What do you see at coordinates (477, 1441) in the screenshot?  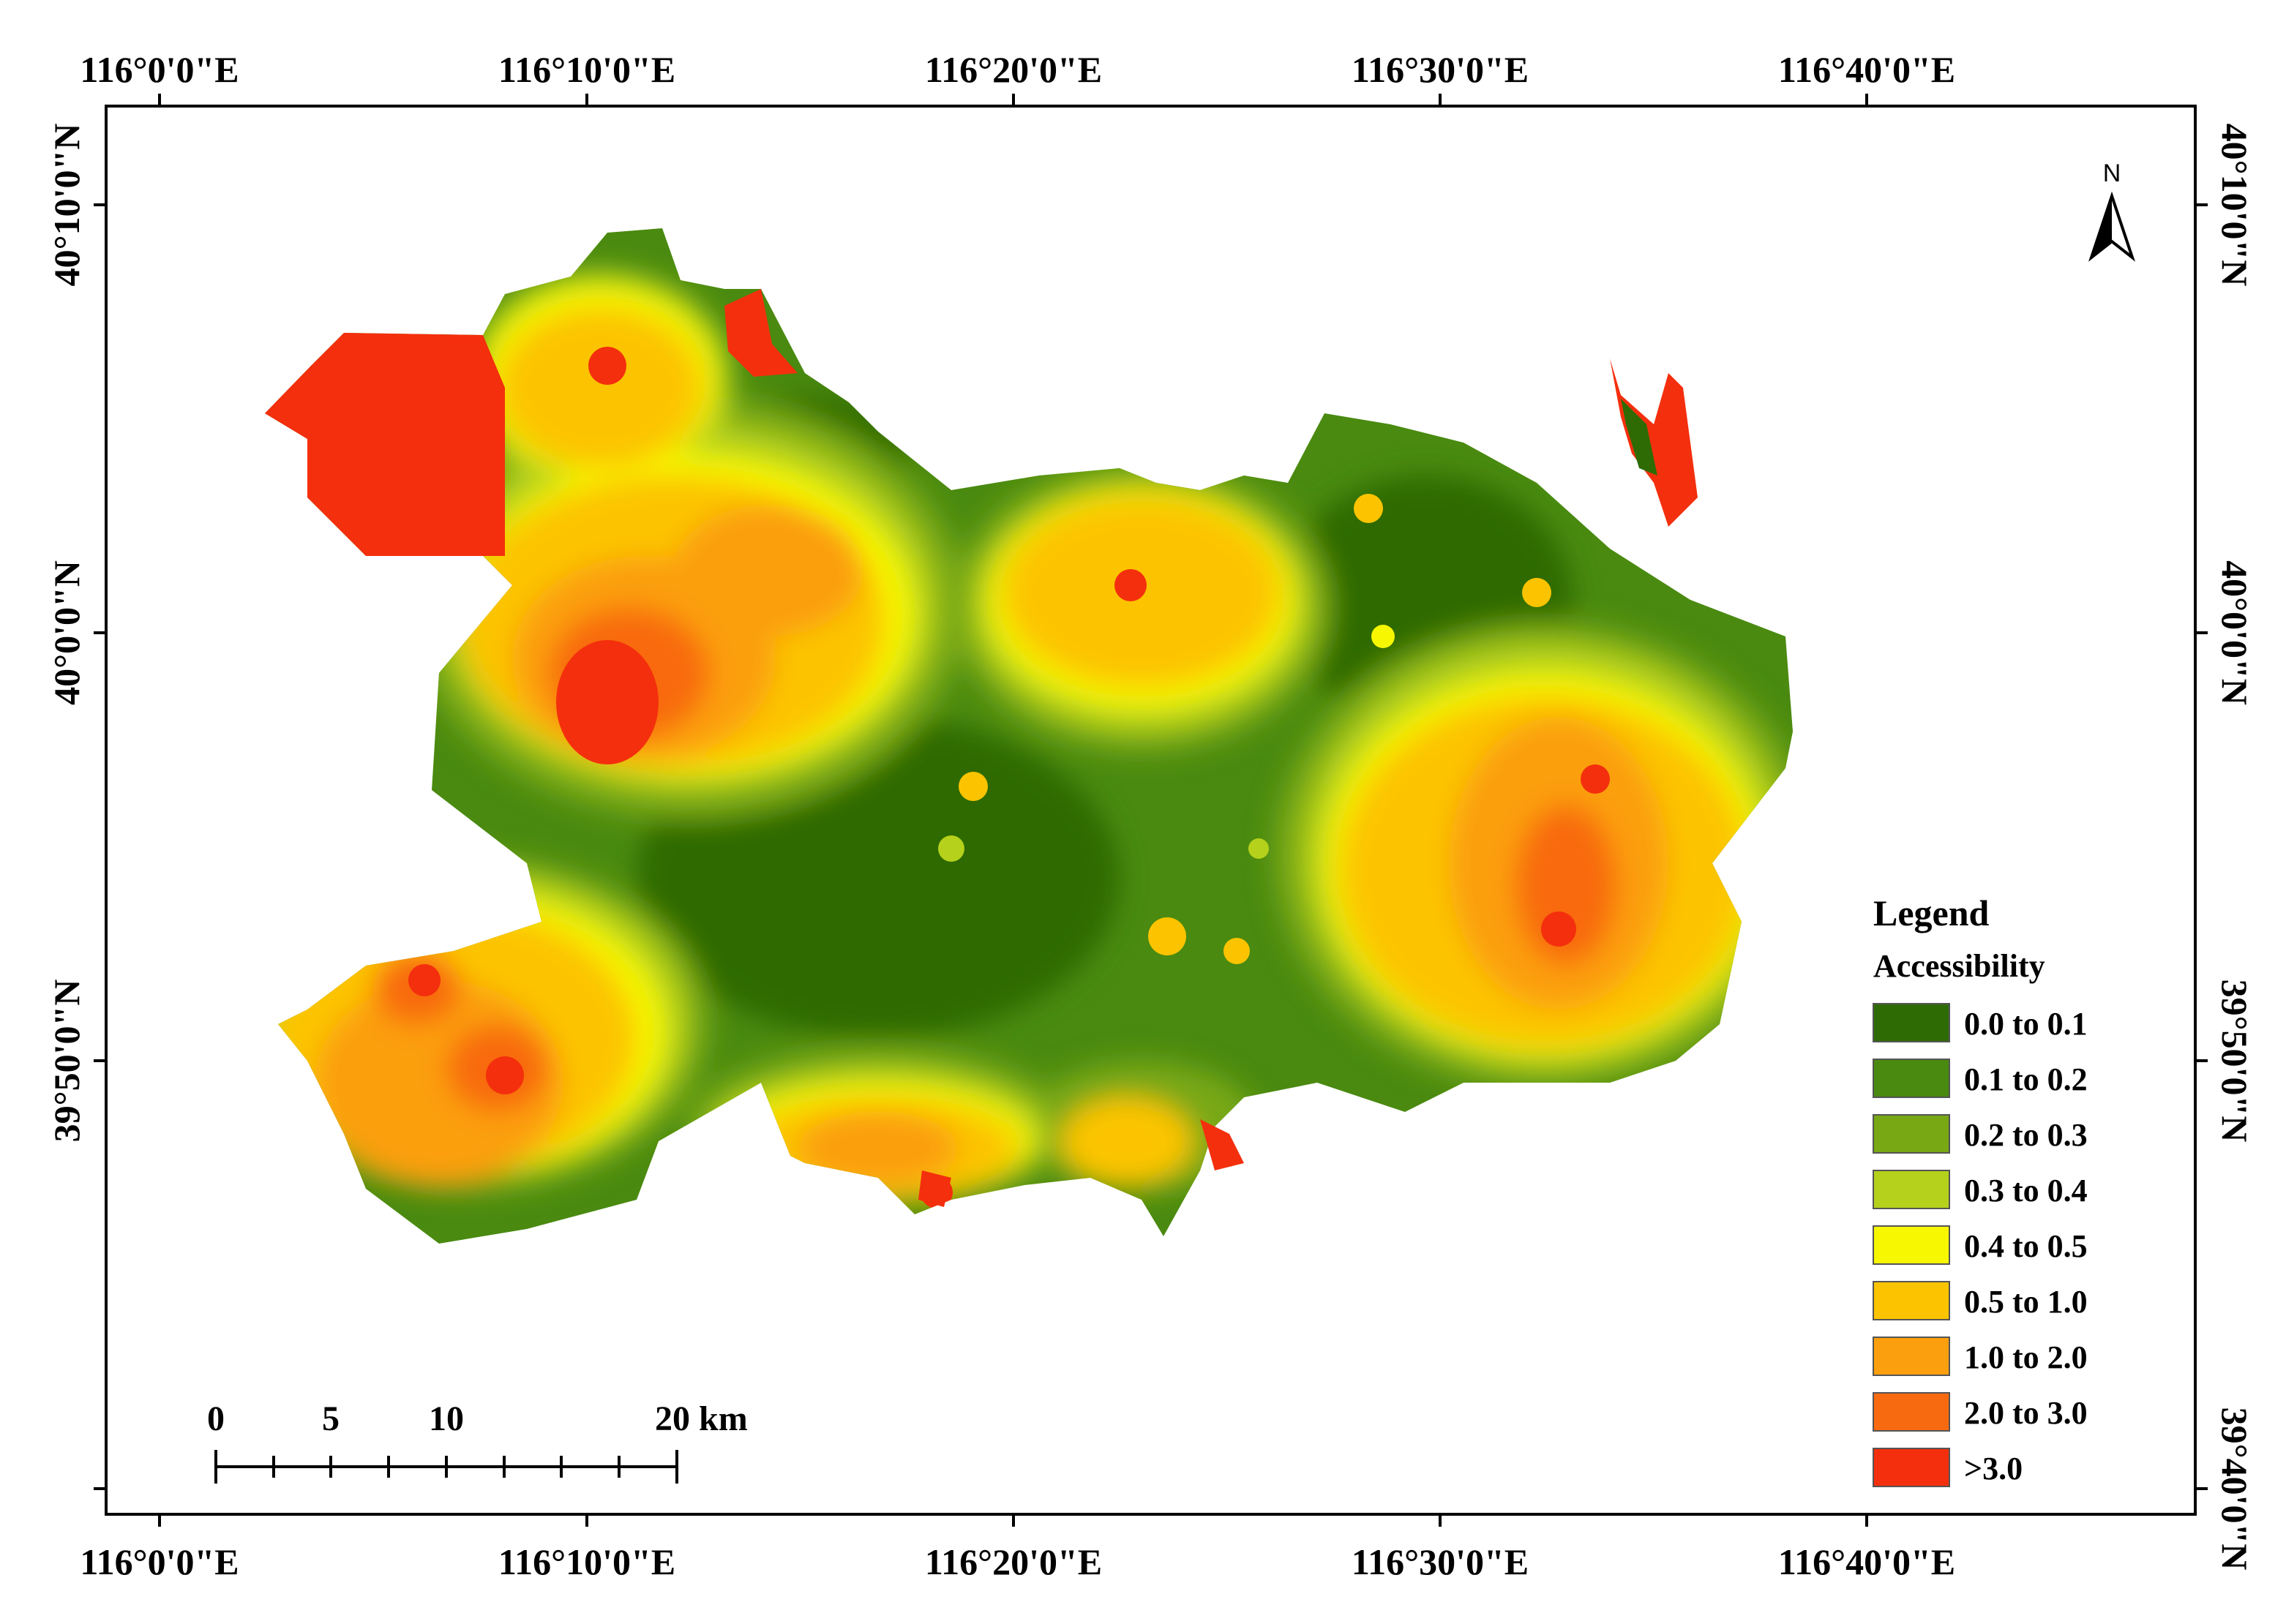 I see `scale-bar: 0 5 10 20 km` at bounding box center [477, 1441].